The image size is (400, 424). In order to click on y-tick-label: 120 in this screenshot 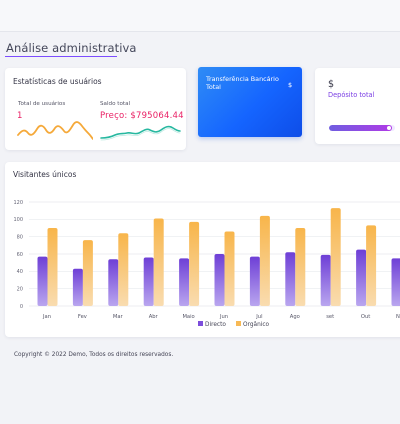, I will do `click(18, 203)`.